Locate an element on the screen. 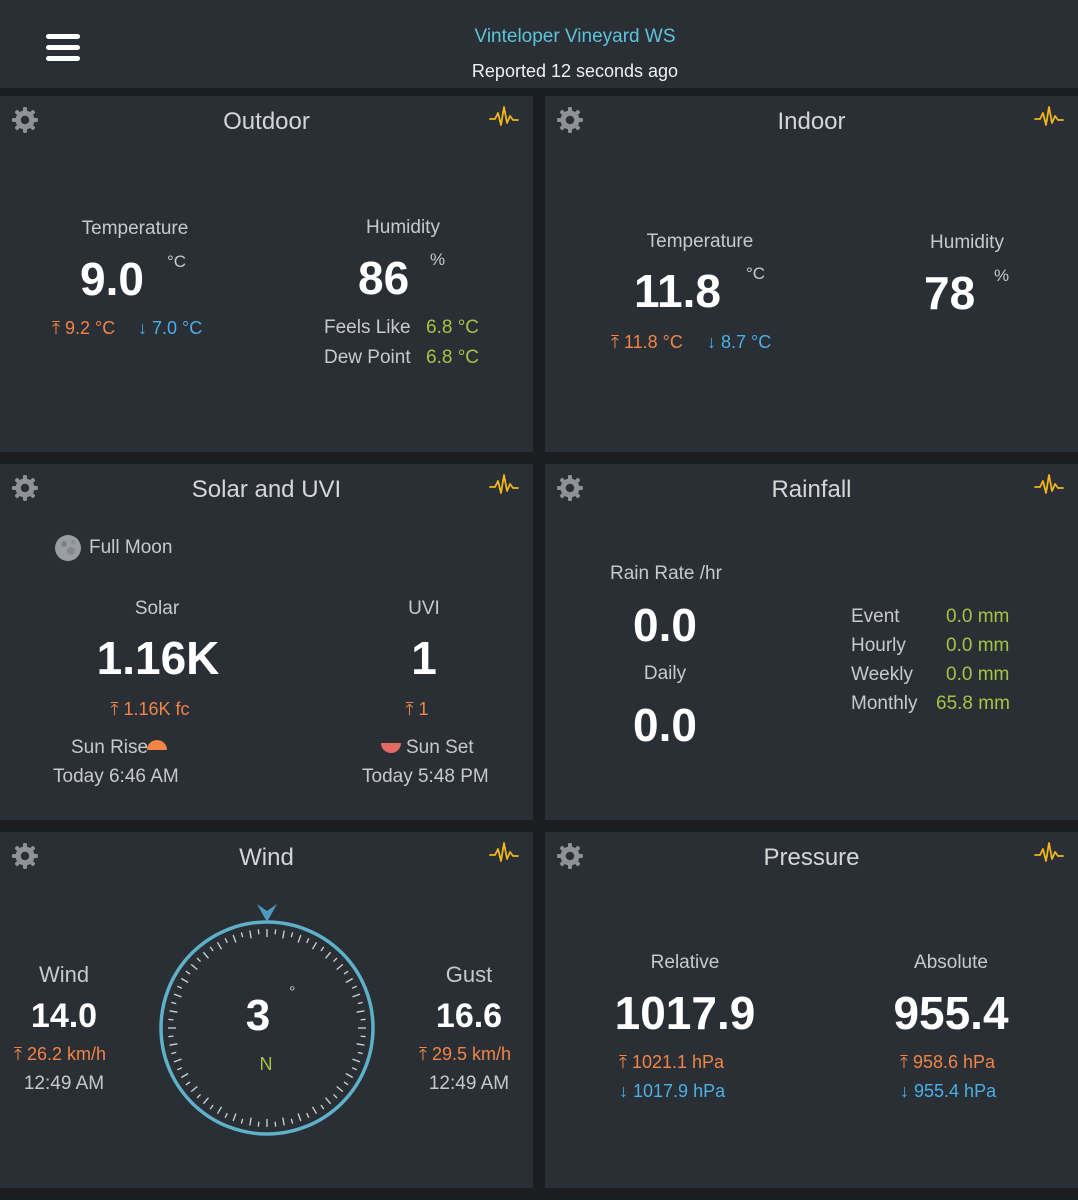  daily-label: Daily is located at coordinates (665, 673).